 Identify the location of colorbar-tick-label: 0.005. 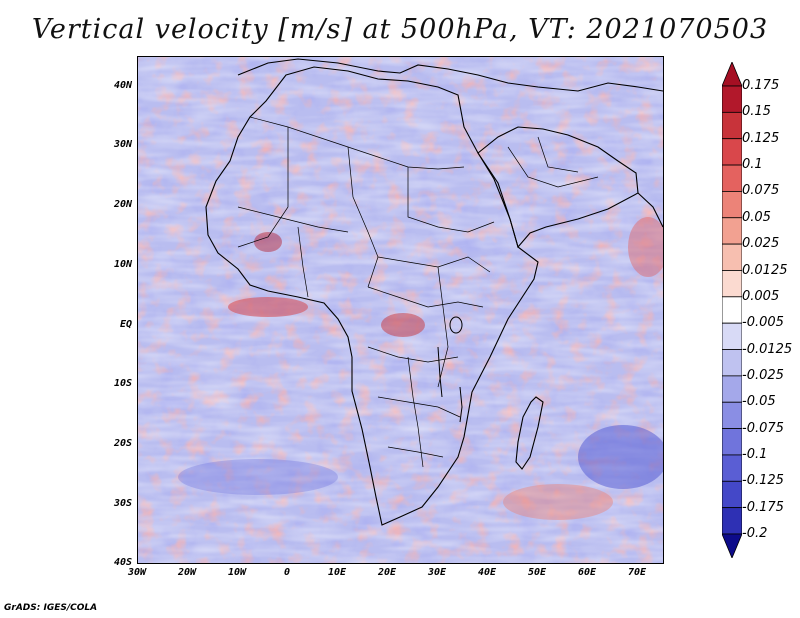
(761, 296).